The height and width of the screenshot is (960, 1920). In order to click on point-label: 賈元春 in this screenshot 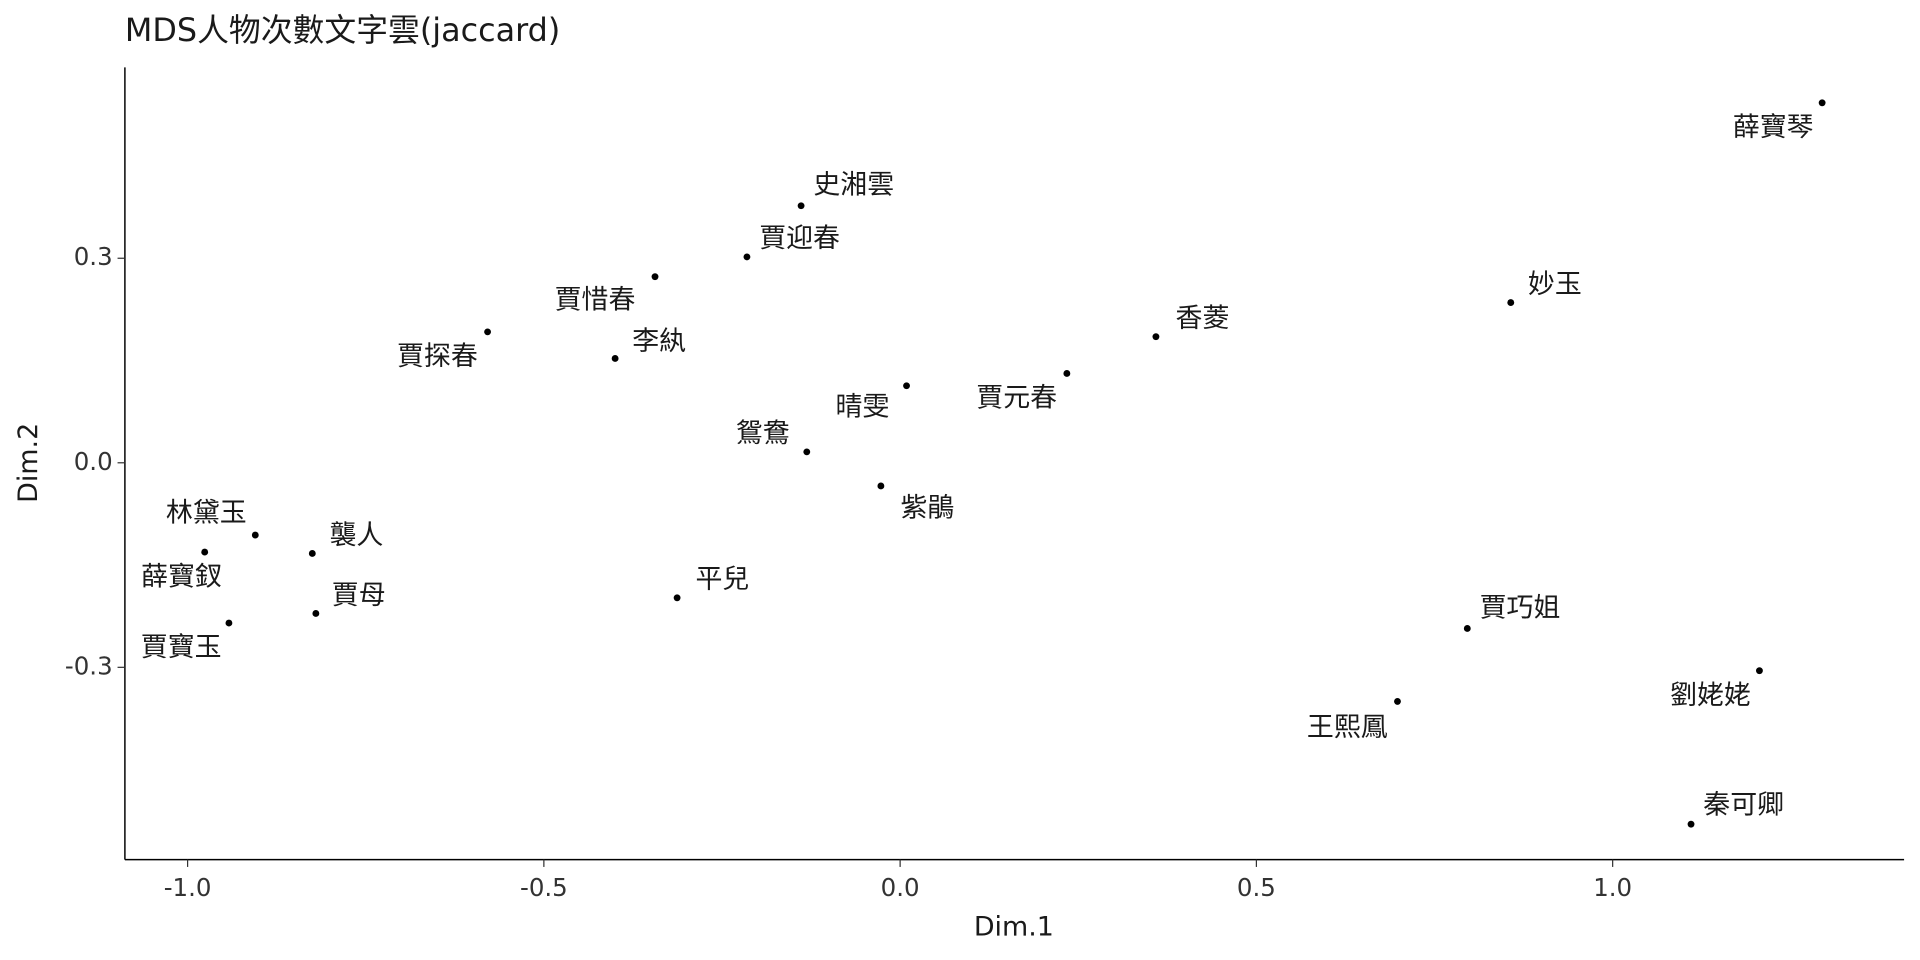, I will do `click(1016, 398)`.